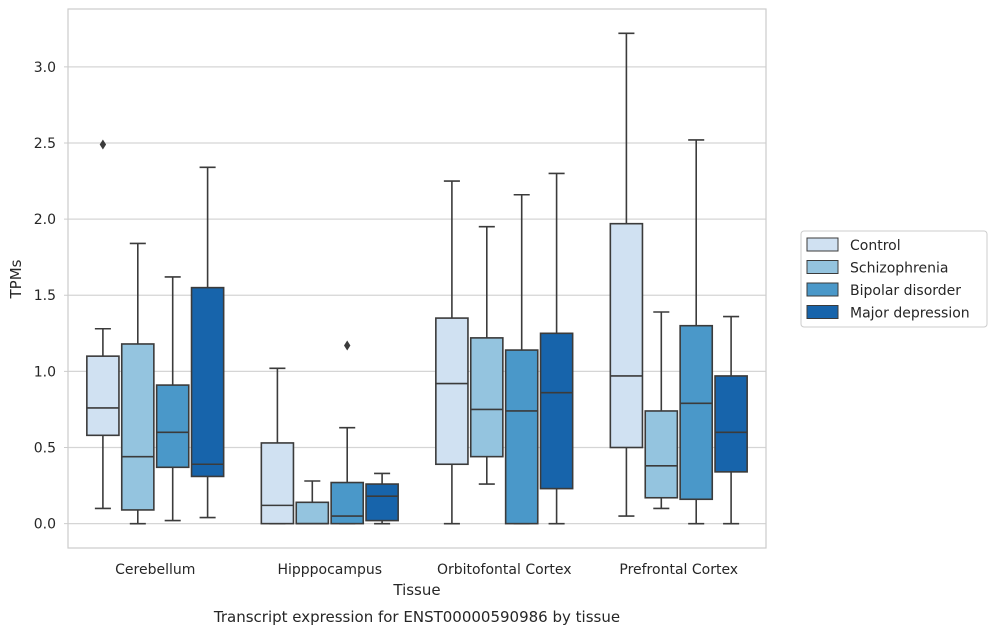  What do you see at coordinates (910, 314) in the screenshot?
I see `legend-label: Major depression` at bounding box center [910, 314].